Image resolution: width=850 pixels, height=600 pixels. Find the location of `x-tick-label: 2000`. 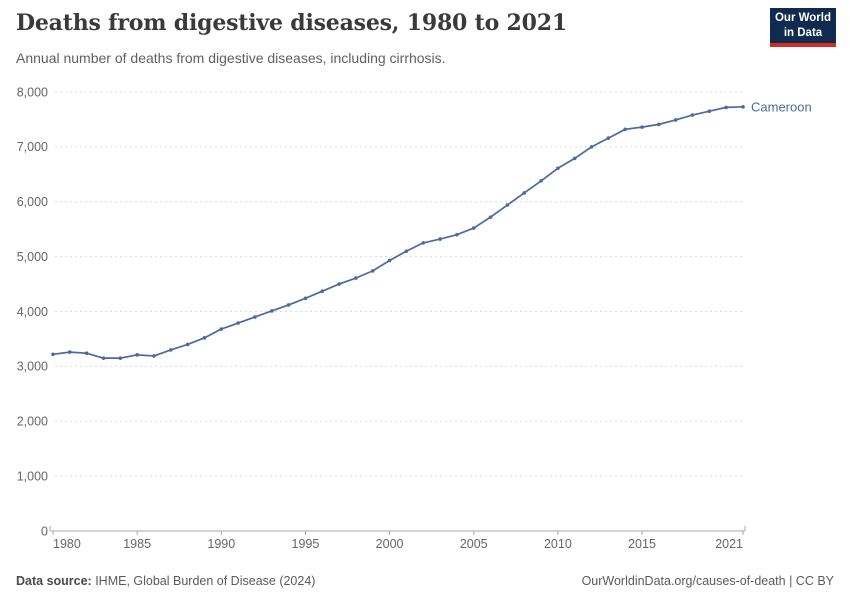

x-tick-label: 2000 is located at coordinates (390, 544).